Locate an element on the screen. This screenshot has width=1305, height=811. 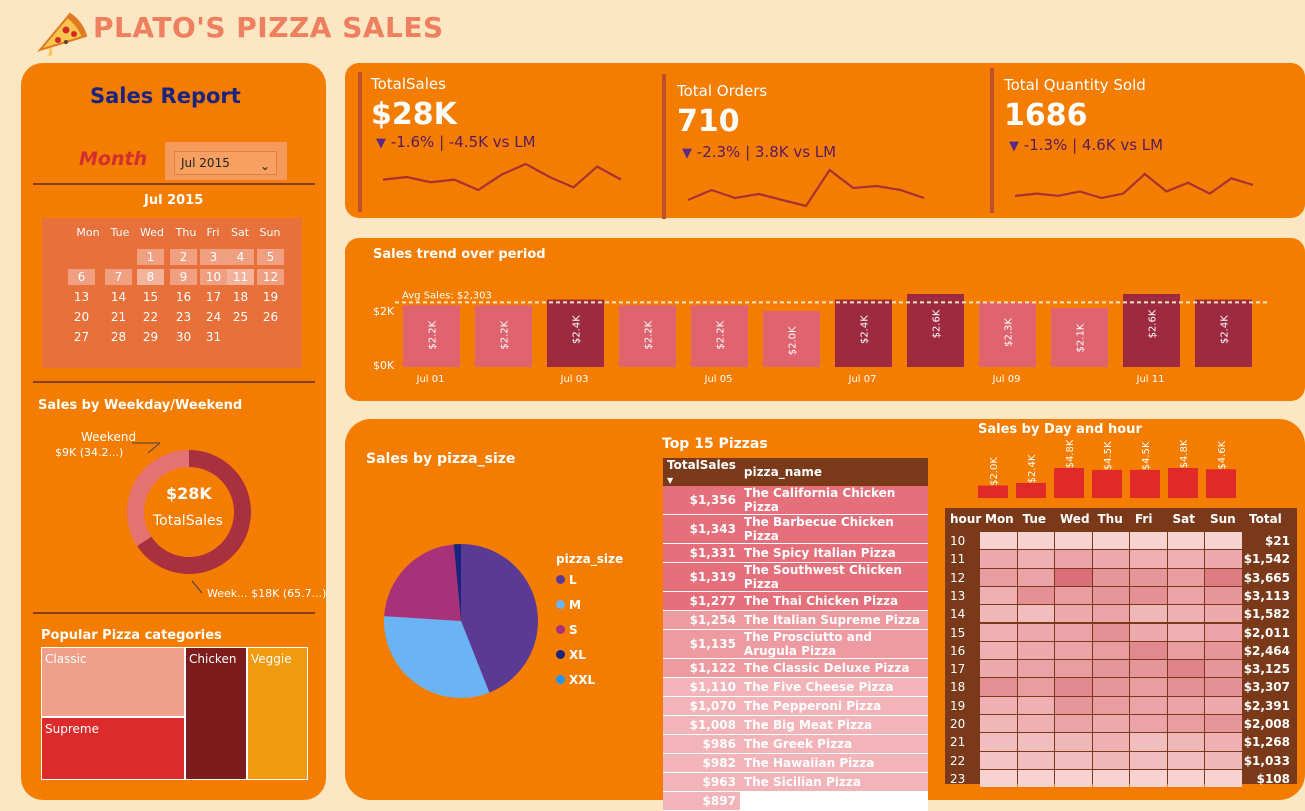
table-row: $1,343 The Barbecue Chicken Pizza is located at coordinates (795, 529).